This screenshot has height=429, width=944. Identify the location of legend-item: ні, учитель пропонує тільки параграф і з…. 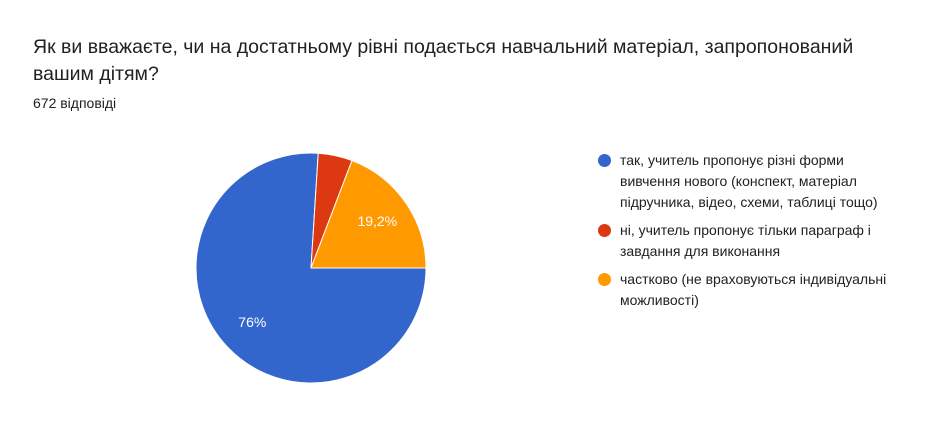
(743, 241).